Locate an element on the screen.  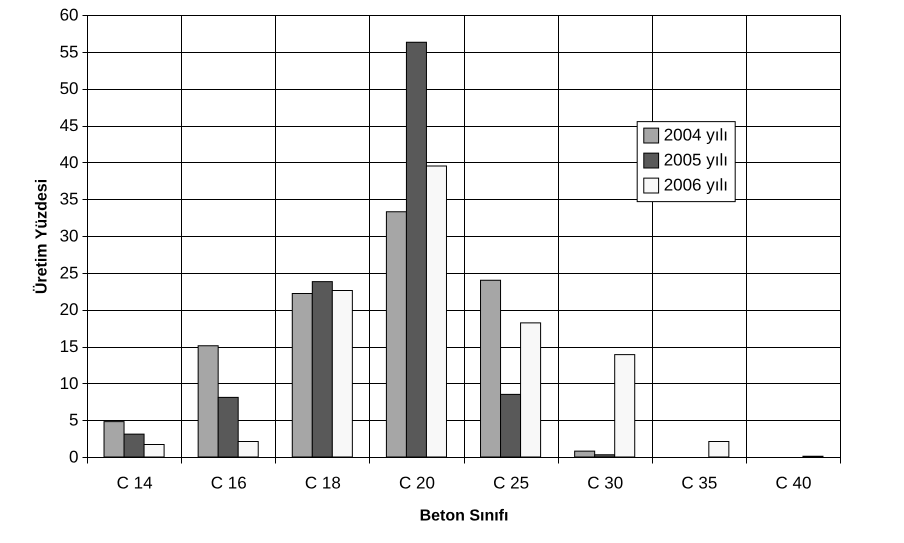
y-tick-label: 30 is located at coordinates (69, 236).